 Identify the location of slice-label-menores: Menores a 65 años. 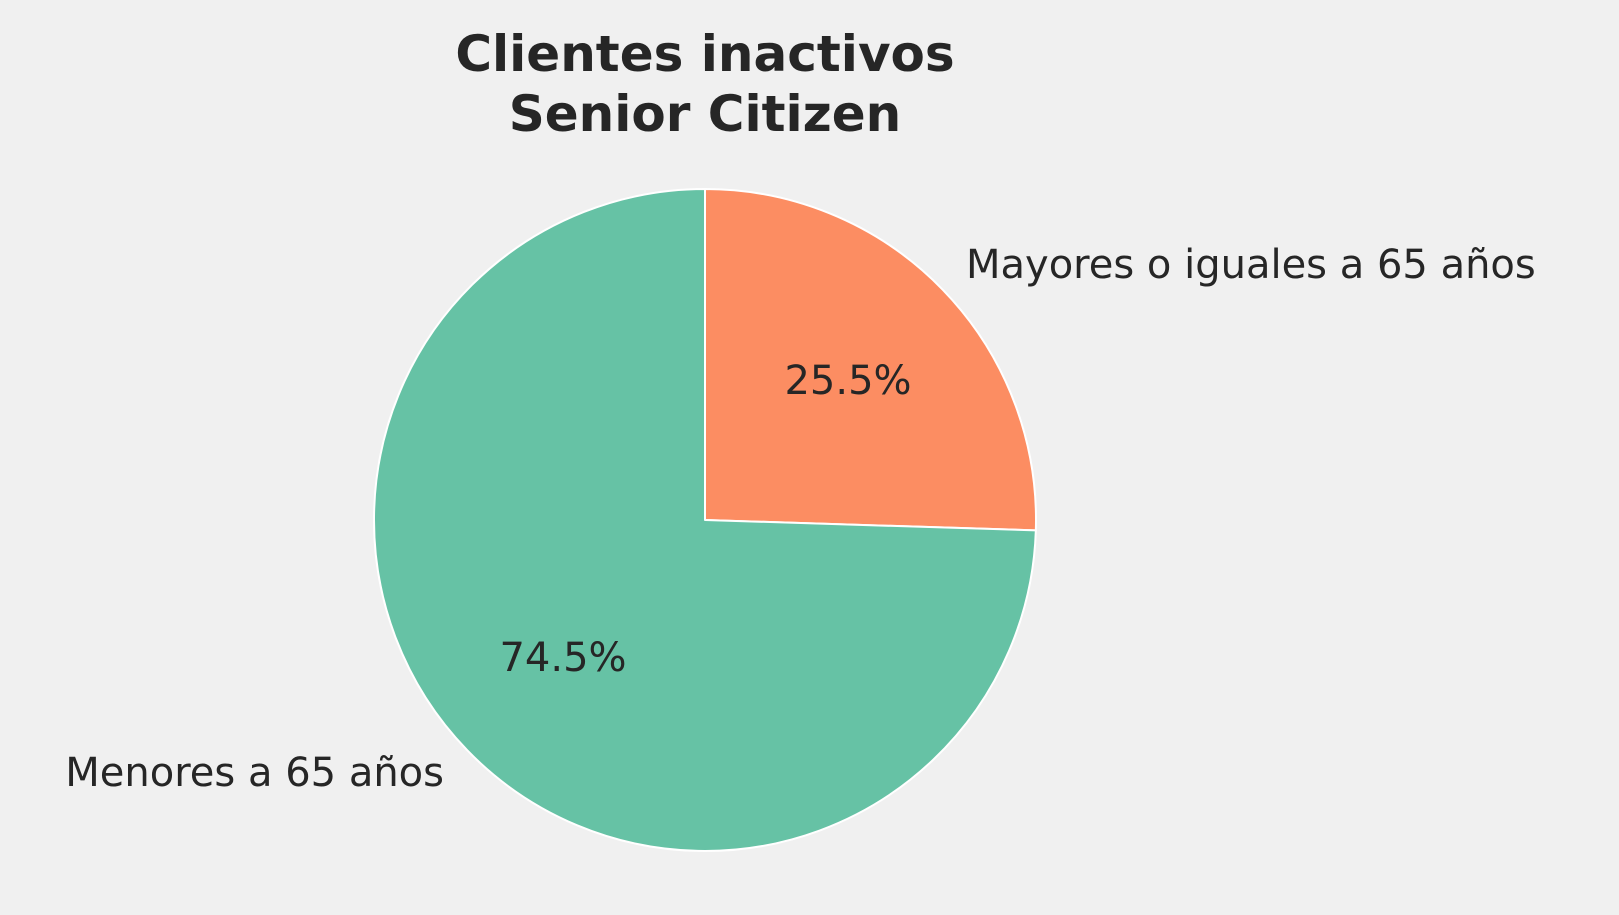
(254, 773).